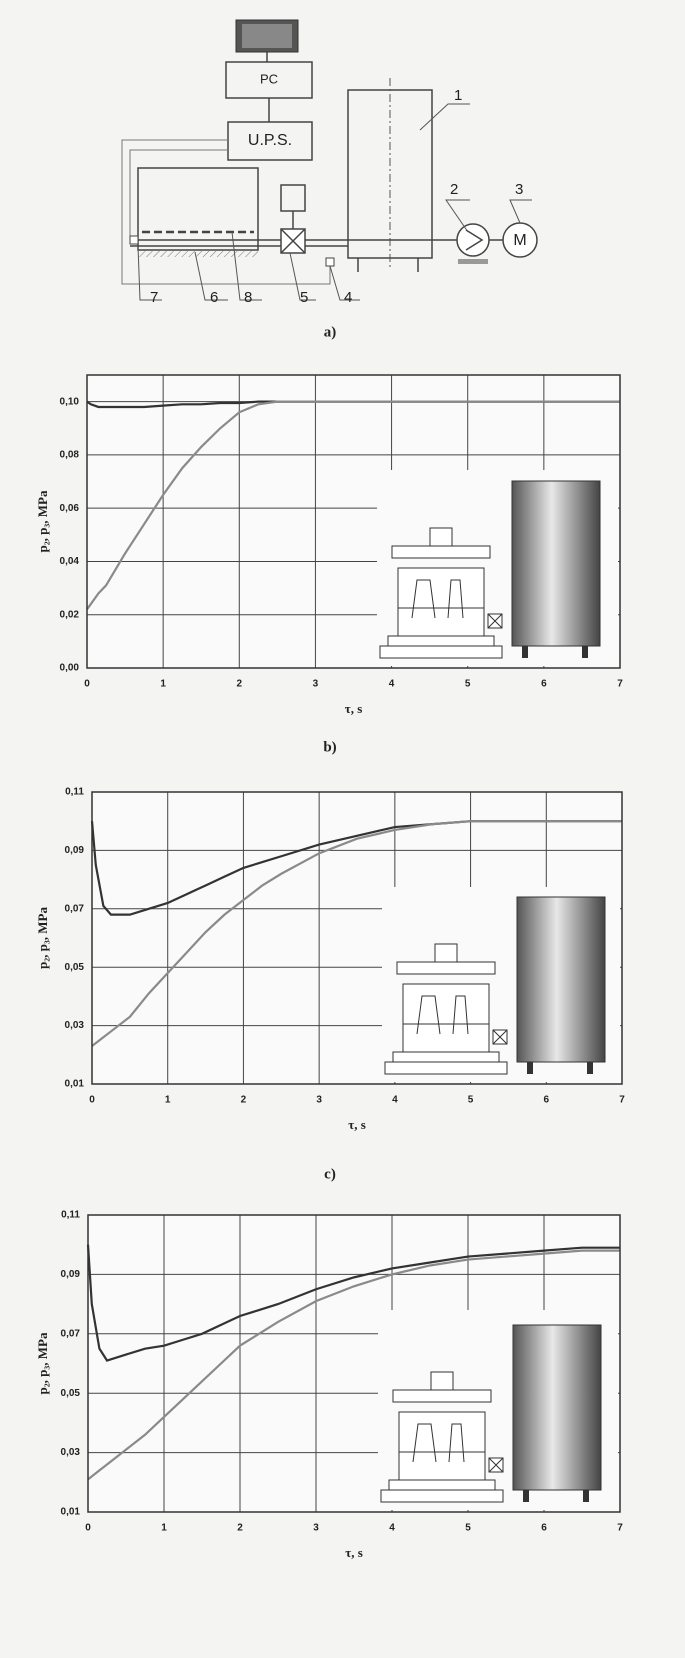  I want to click on valve-cross, so click(293, 241).